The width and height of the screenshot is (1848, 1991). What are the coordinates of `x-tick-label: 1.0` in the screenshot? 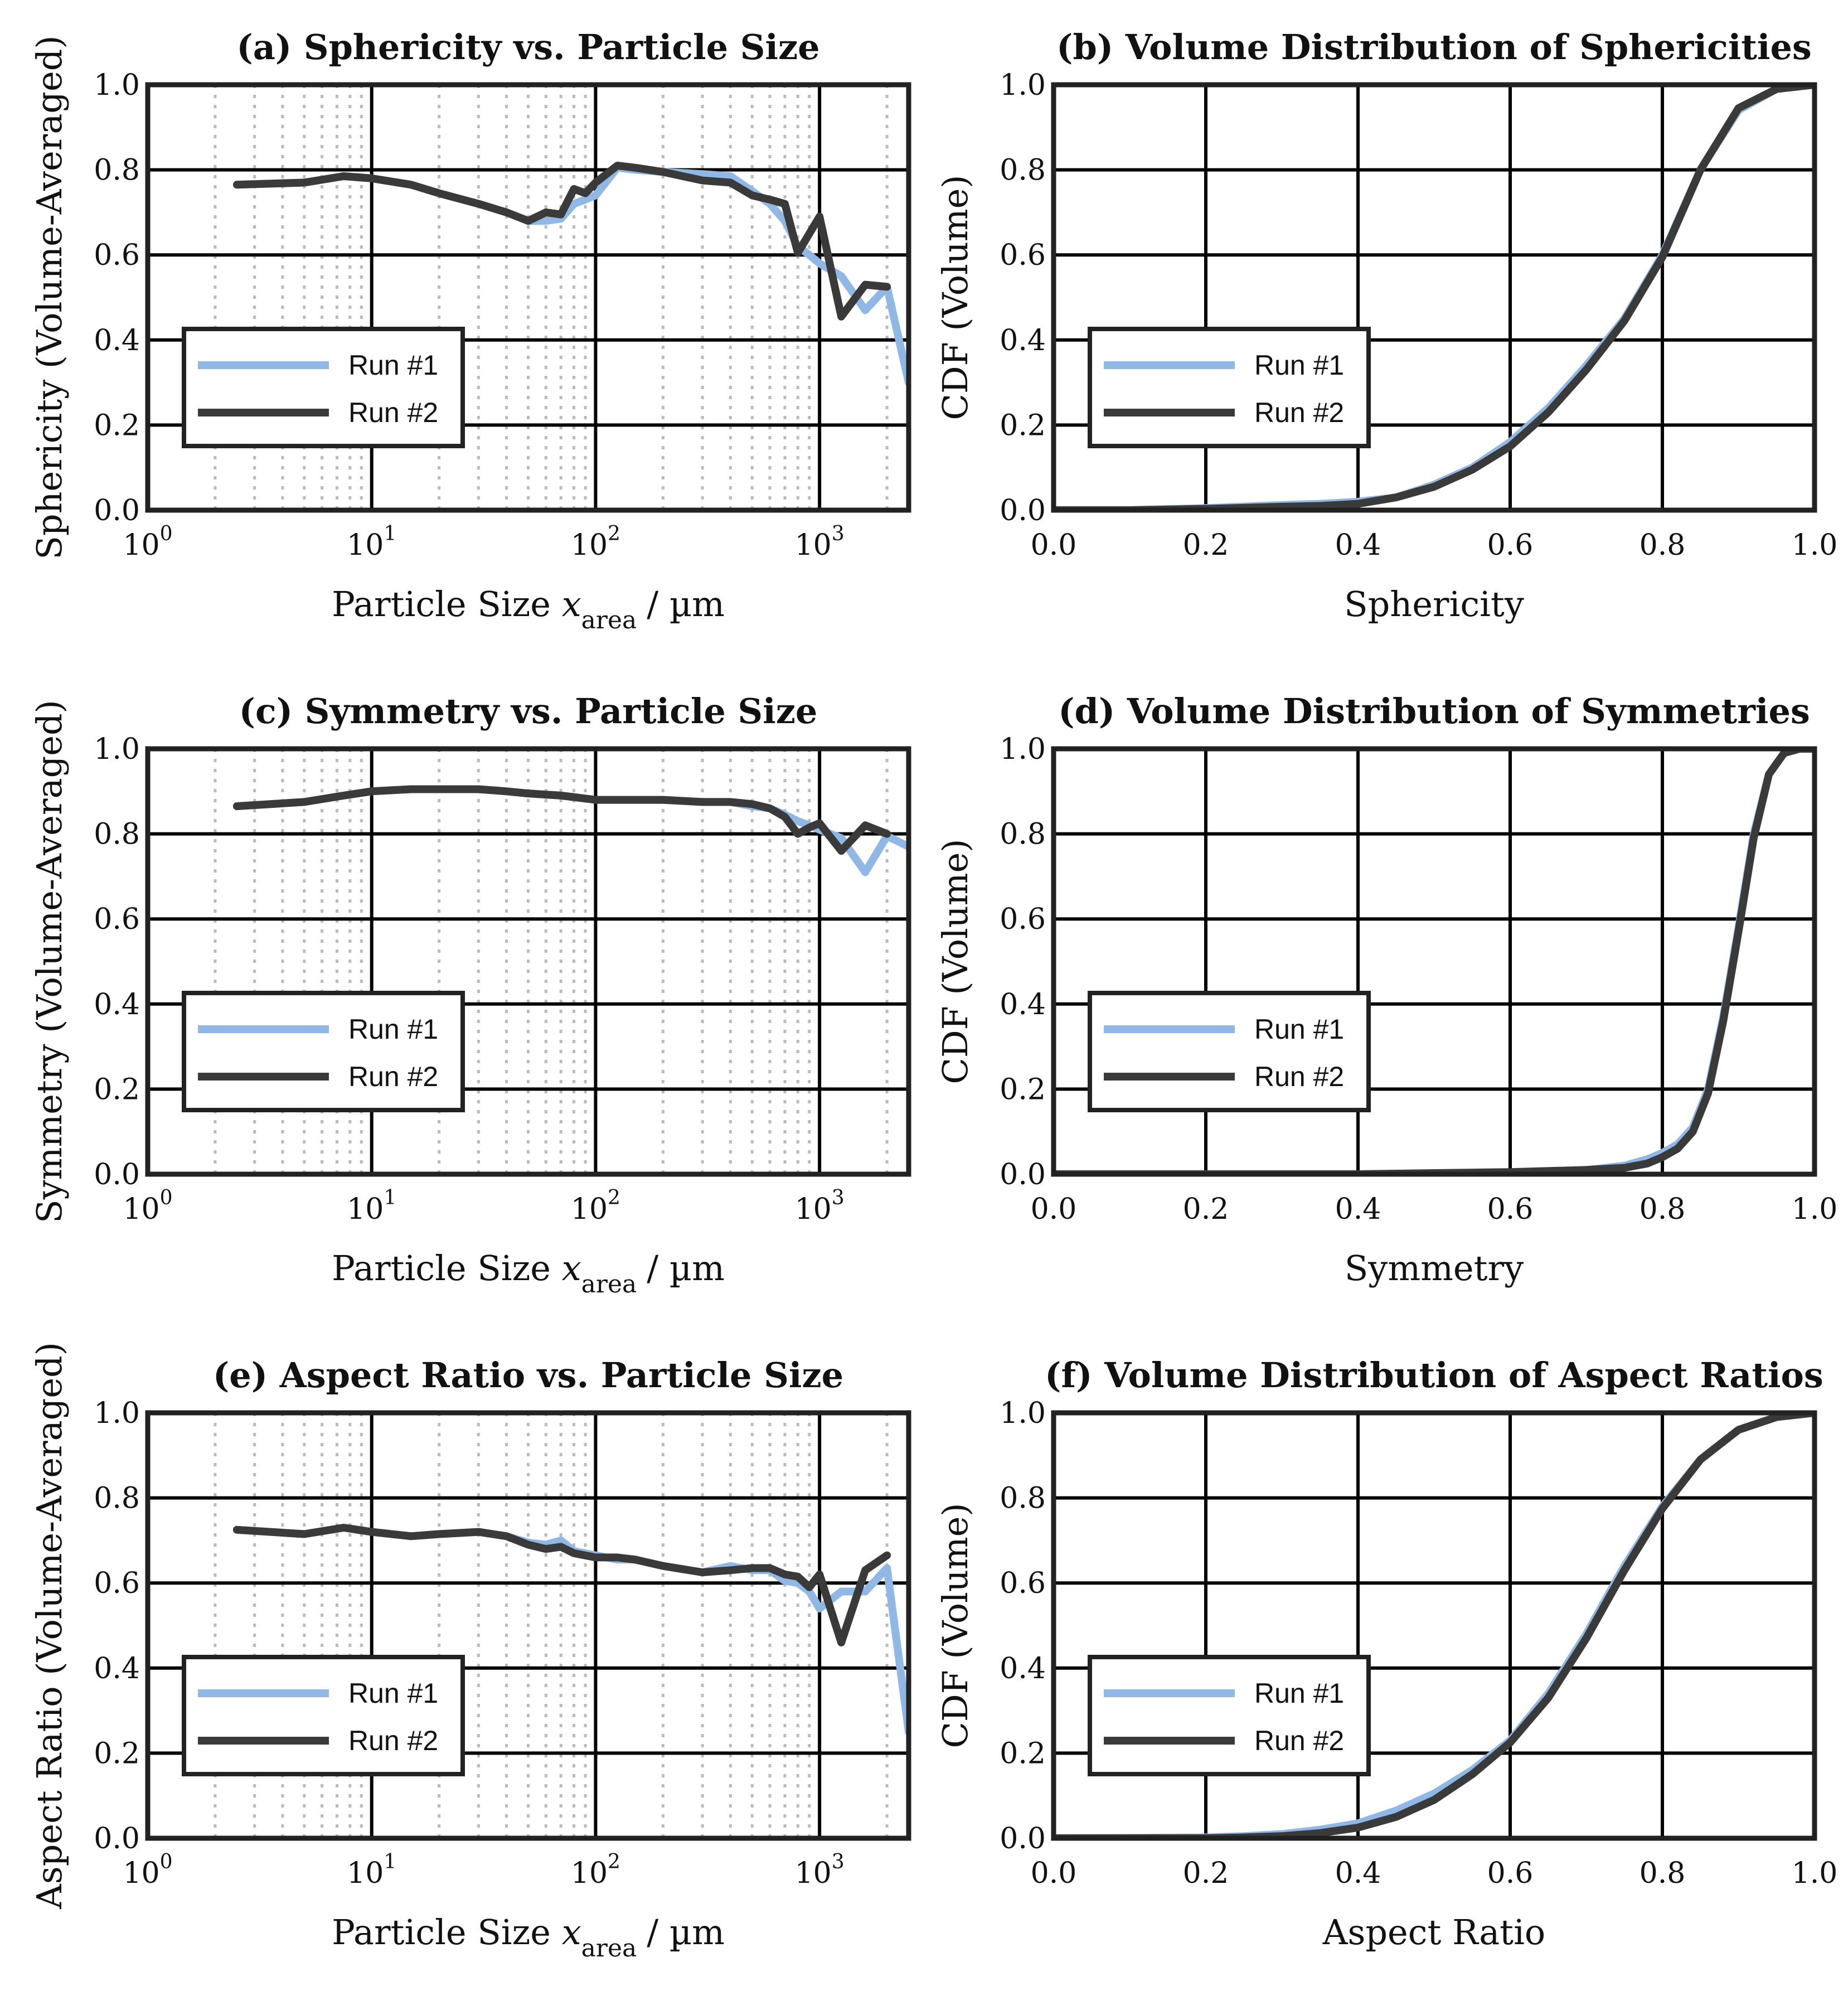 It's located at (1815, 1874).